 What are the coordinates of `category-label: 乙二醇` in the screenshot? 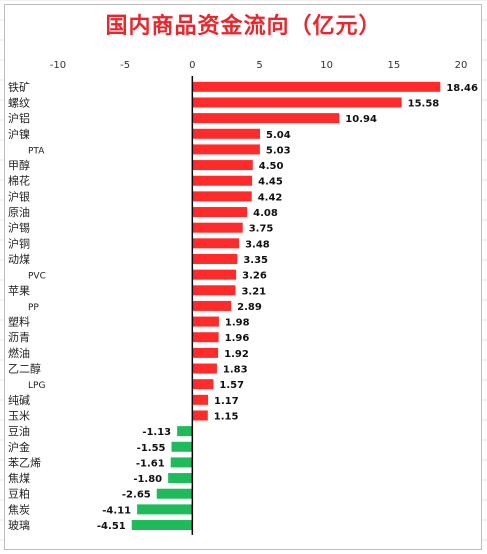 It's located at (24, 369).